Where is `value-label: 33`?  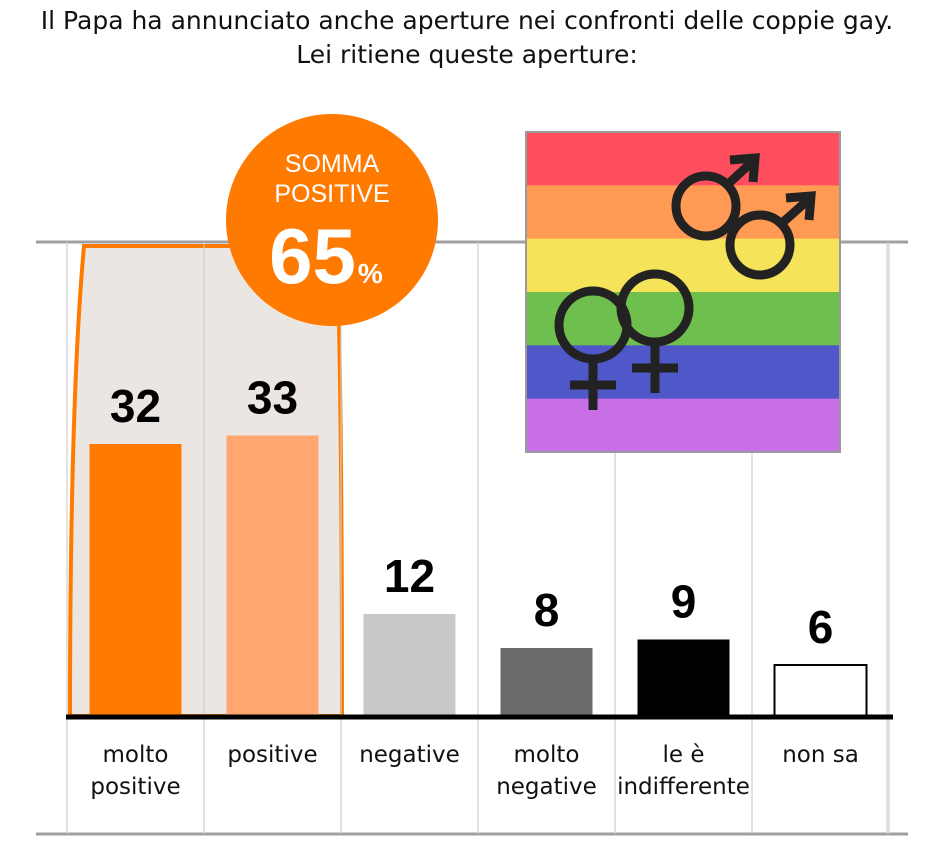 value-label: 33 is located at coordinates (272, 398).